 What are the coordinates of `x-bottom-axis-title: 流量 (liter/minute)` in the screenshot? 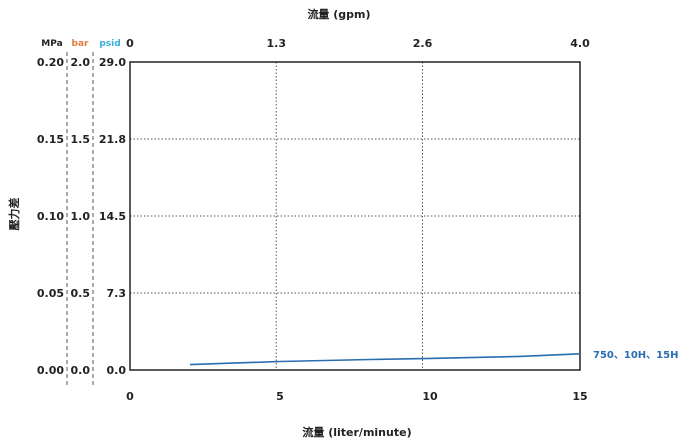 It's located at (356, 432).